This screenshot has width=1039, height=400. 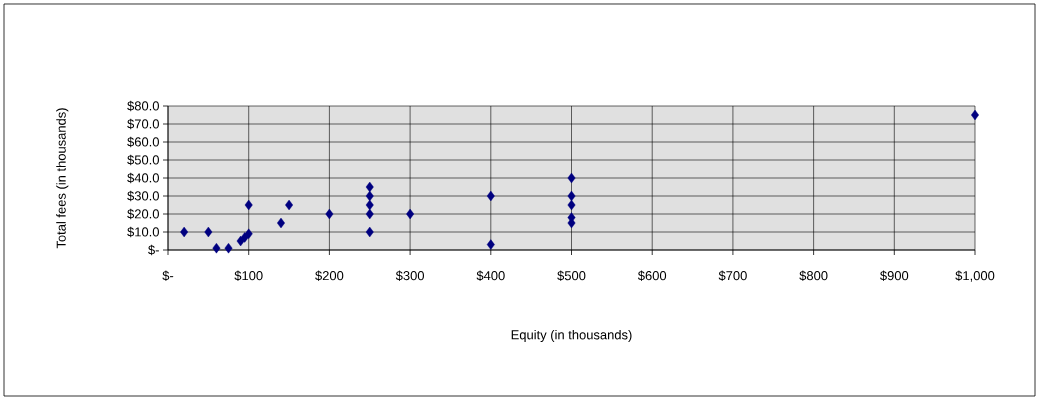 What do you see at coordinates (153, 250) in the screenshot?
I see `y-tick-label: $-` at bounding box center [153, 250].